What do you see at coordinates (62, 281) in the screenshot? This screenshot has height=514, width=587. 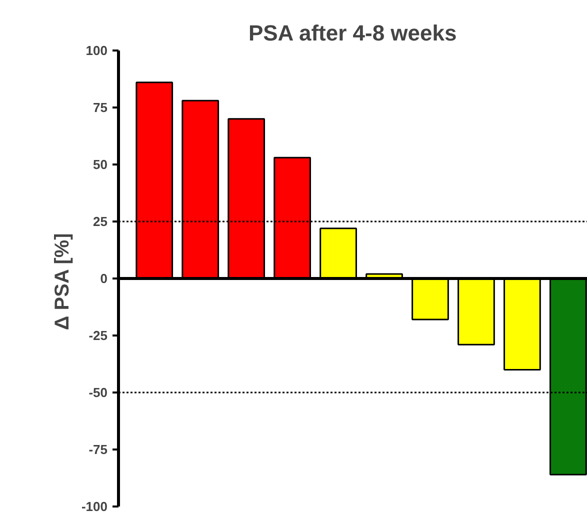 I see `y-axis-title: Δ PSA [%]` at bounding box center [62, 281].